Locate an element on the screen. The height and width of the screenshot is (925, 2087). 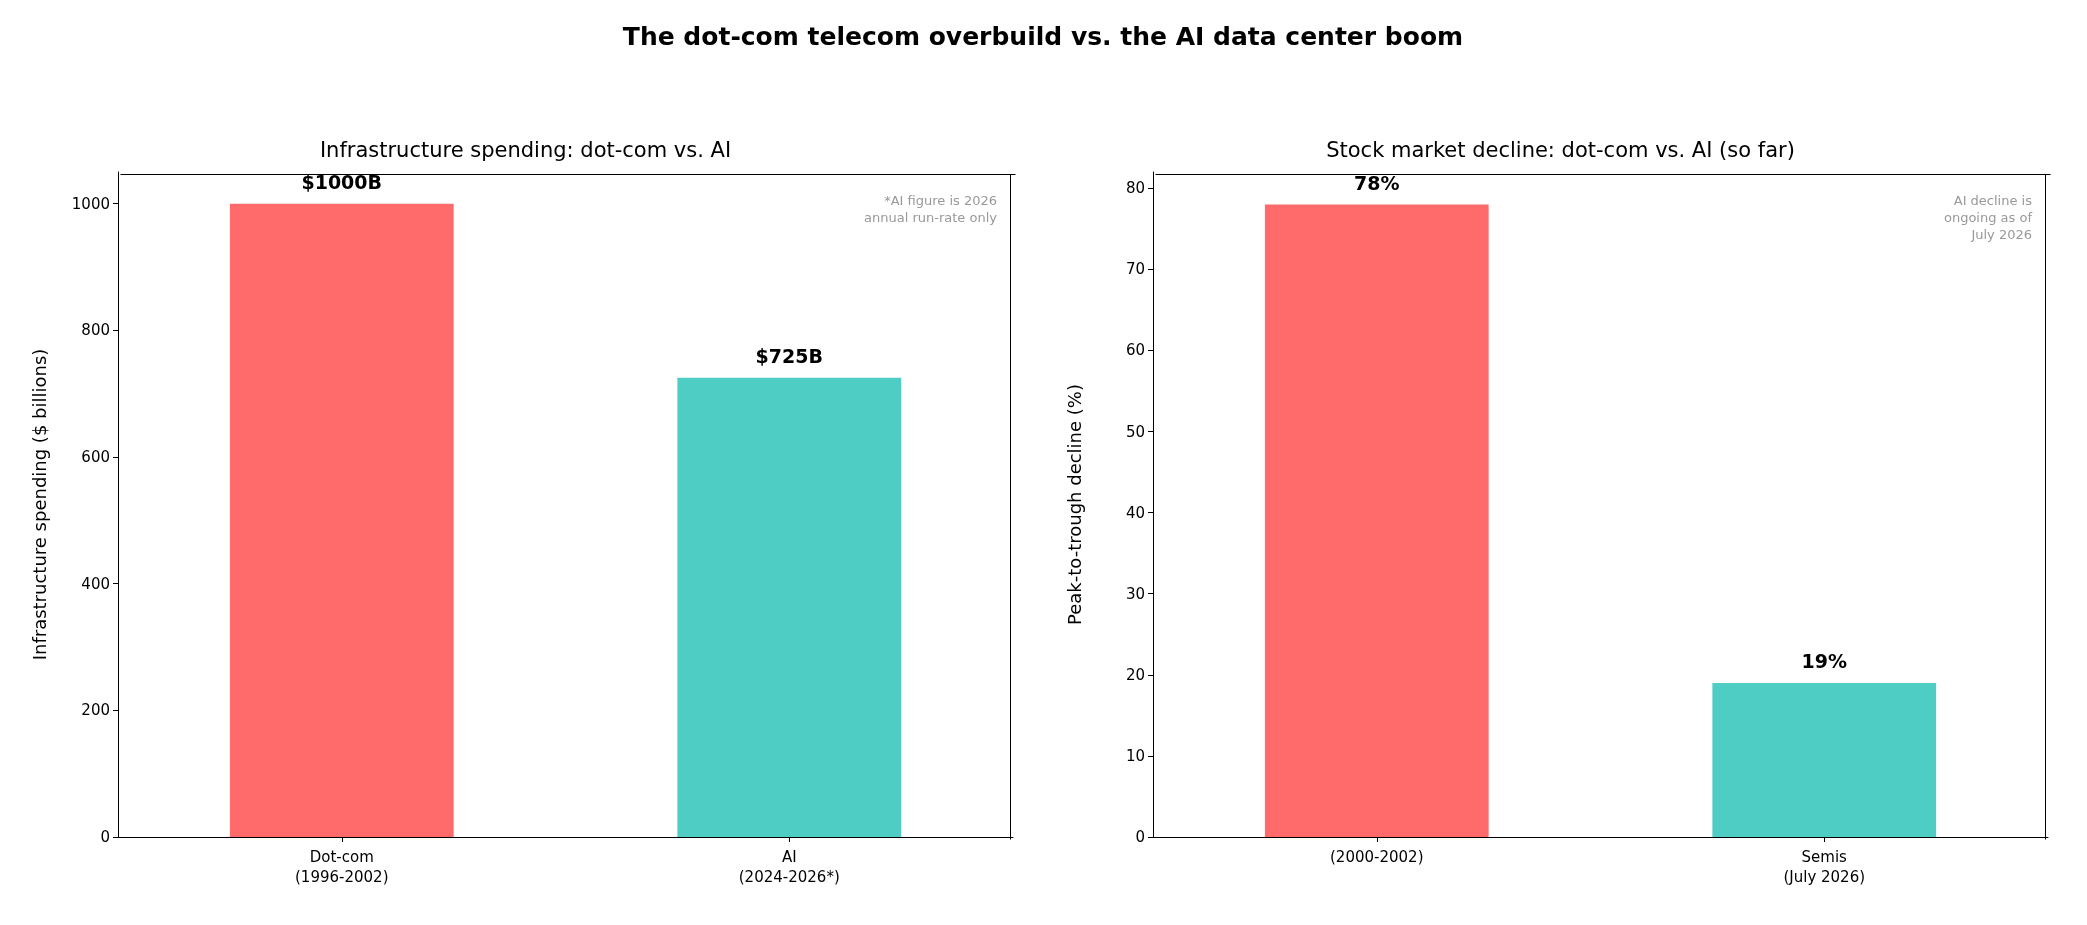
y-tick-label: 40 is located at coordinates (1135, 512).